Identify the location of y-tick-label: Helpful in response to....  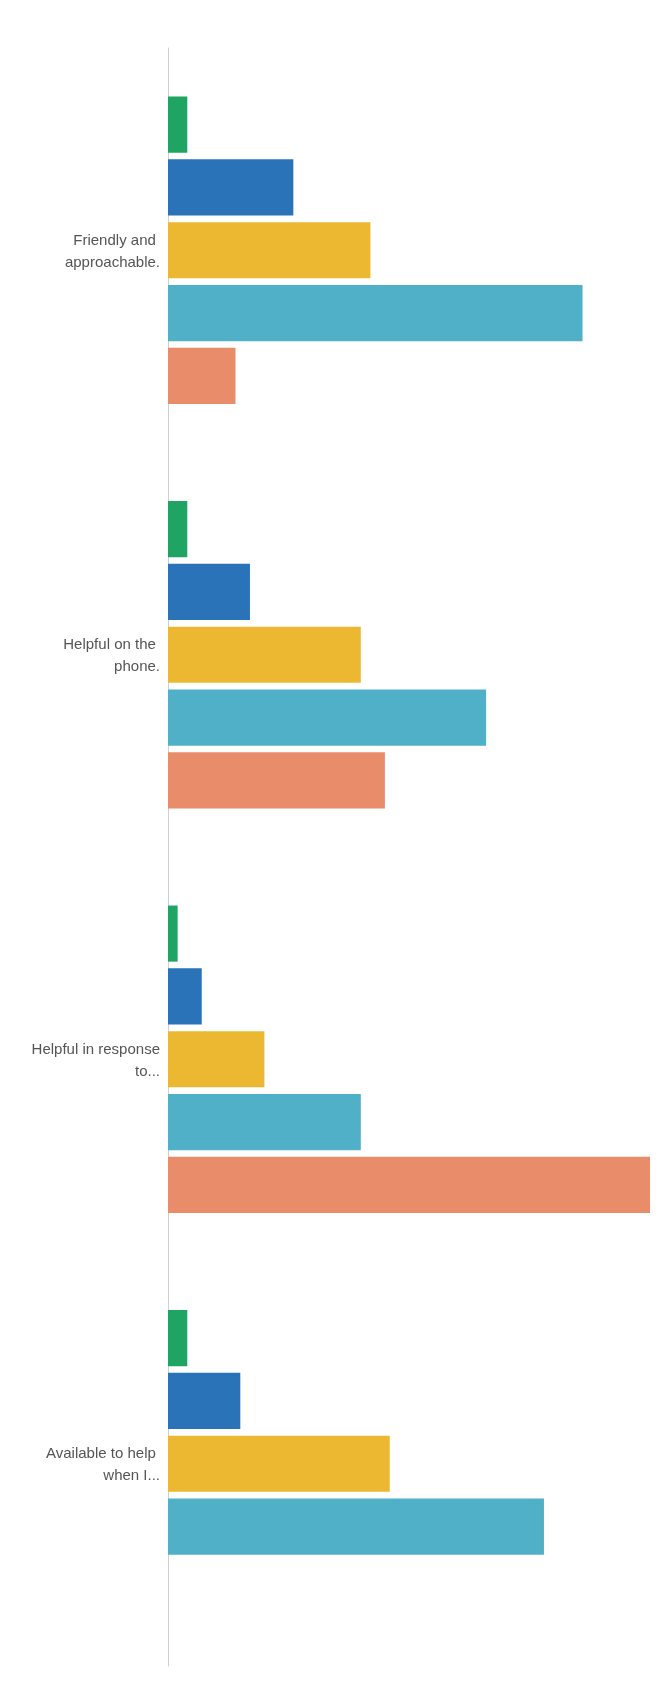
(95, 1059).